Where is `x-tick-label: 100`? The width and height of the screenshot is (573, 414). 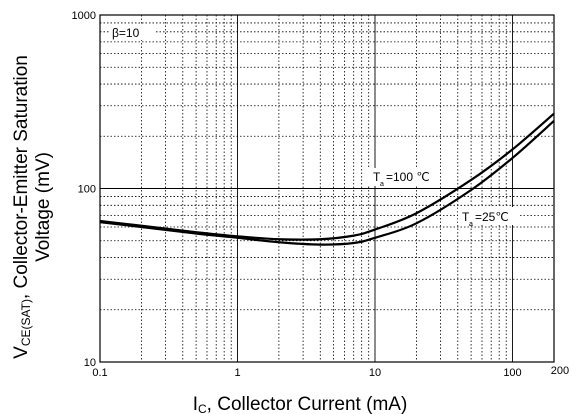 x-tick-label: 100 is located at coordinates (512, 373).